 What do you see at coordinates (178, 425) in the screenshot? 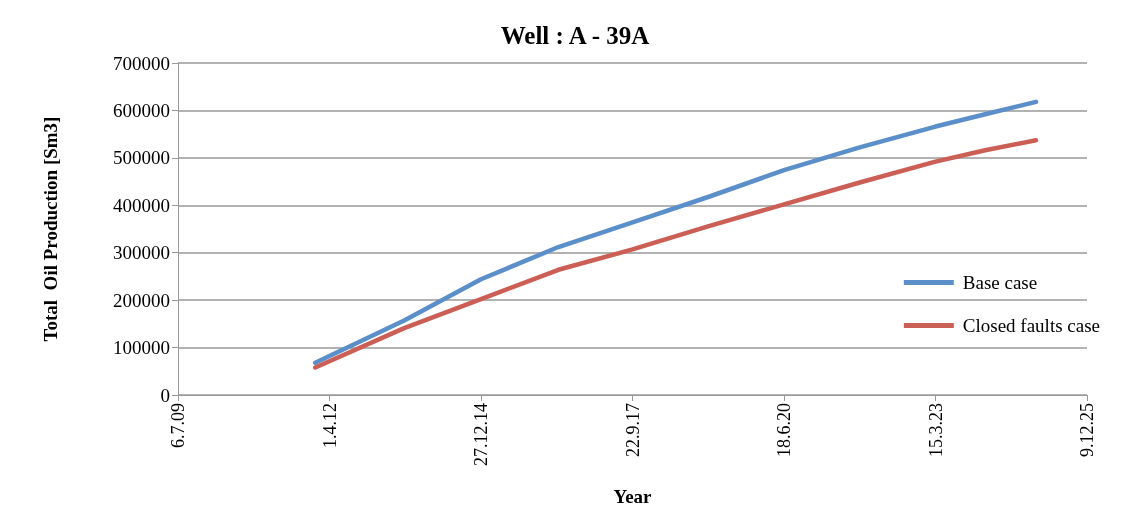
I see `x-tick-label: 6.7.09` at bounding box center [178, 425].